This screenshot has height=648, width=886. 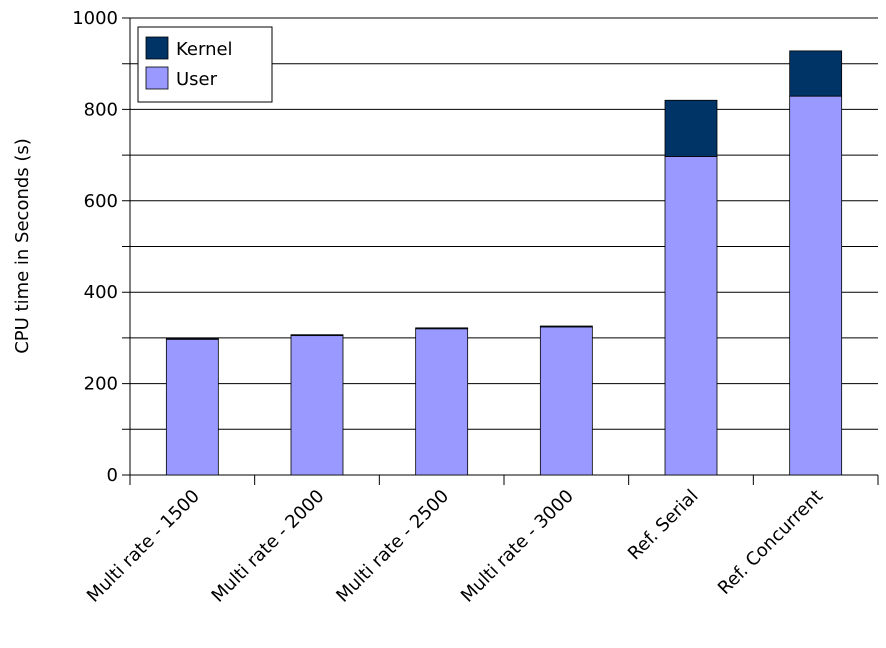 I want to click on x-tick-label: Multi rate - 2000, so click(x=268, y=546).